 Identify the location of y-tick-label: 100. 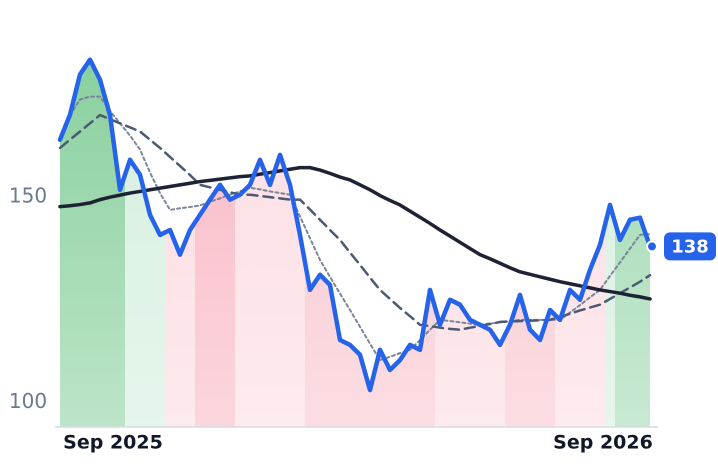
(28, 401).